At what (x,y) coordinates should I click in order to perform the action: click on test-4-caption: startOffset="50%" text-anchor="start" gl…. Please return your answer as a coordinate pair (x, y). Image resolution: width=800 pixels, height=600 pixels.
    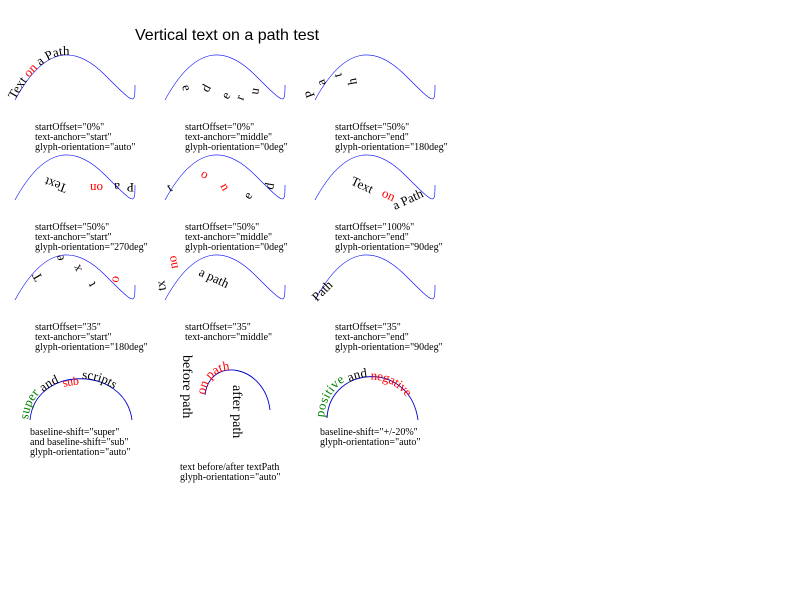
    Looking at the image, I should click on (91, 237).